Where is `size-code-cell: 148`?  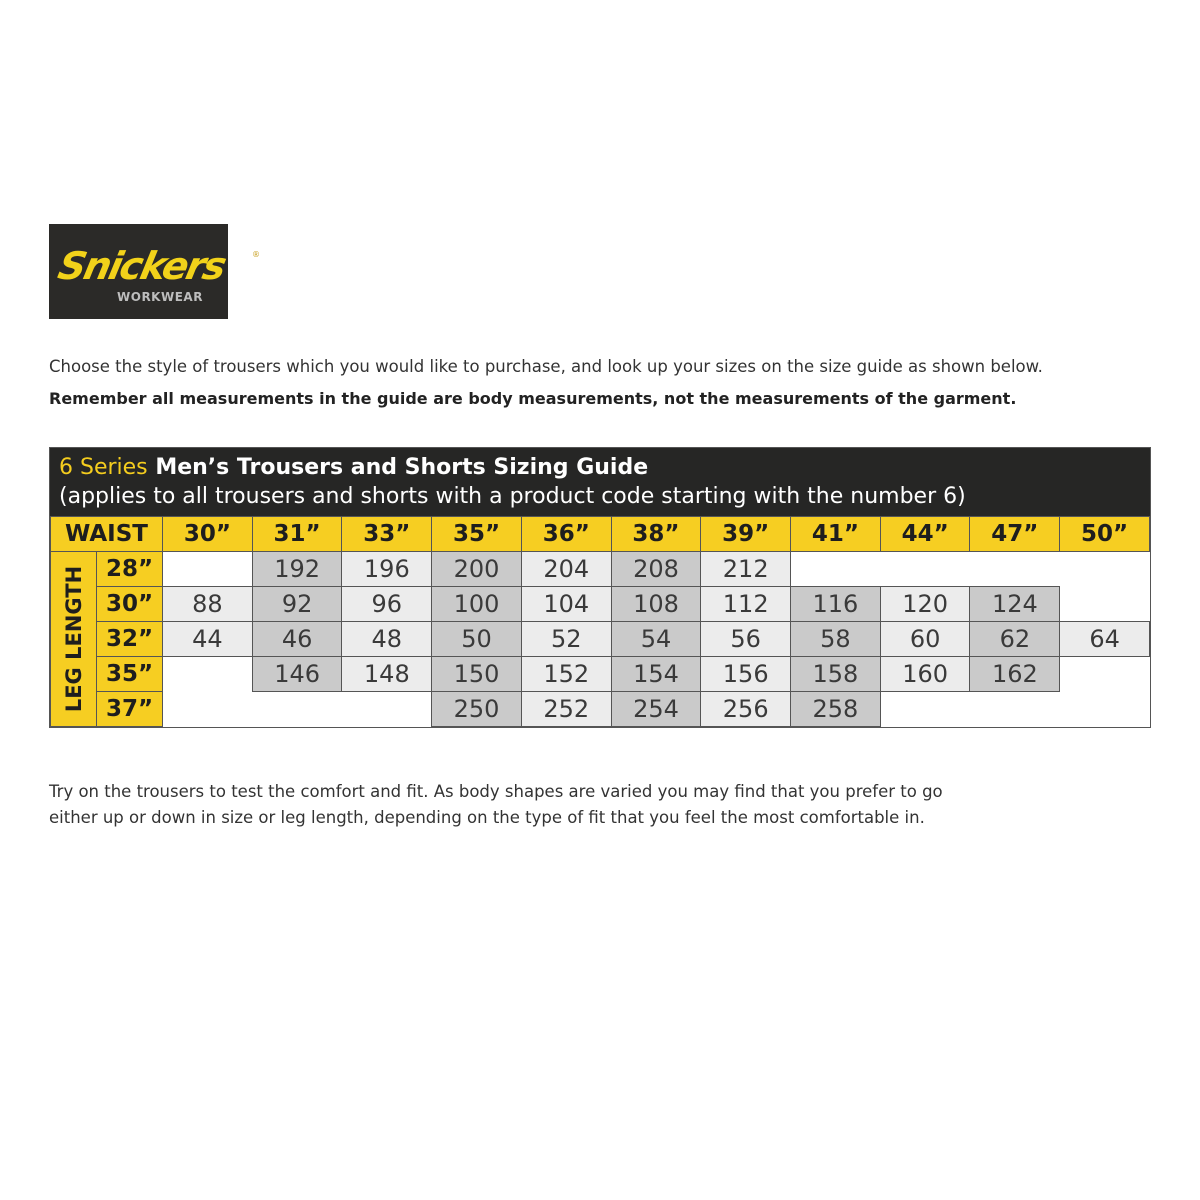
size-code-cell: 148 is located at coordinates (387, 674).